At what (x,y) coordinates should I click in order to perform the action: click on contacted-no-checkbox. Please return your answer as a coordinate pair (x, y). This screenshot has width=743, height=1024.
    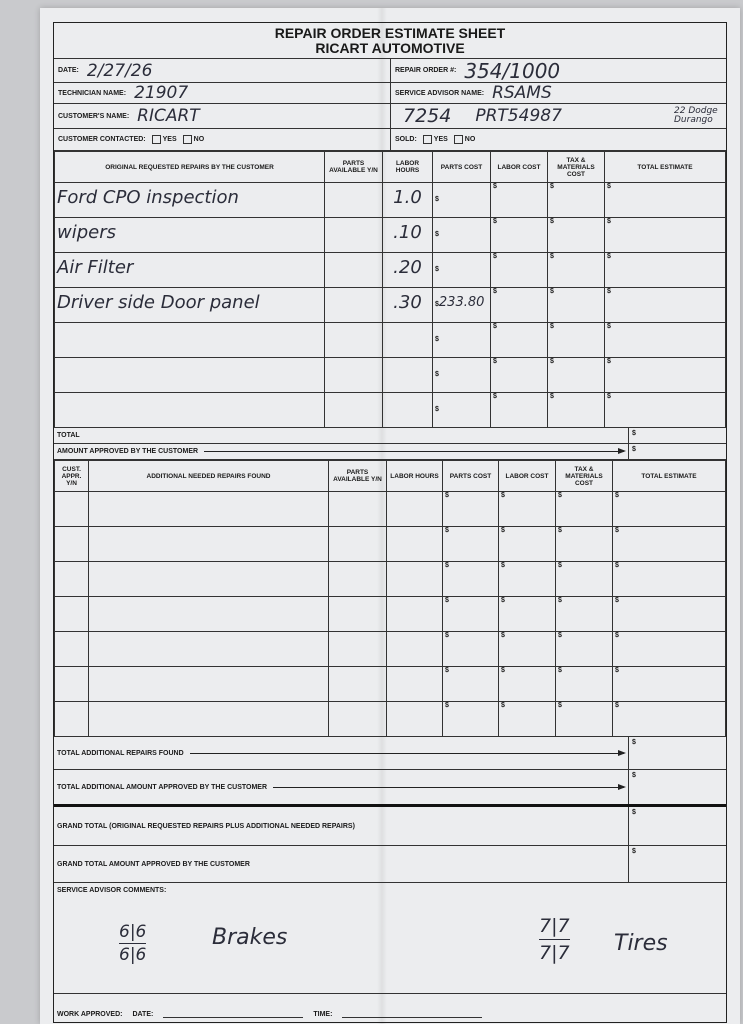
    Looking at the image, I should click on (187, 139).